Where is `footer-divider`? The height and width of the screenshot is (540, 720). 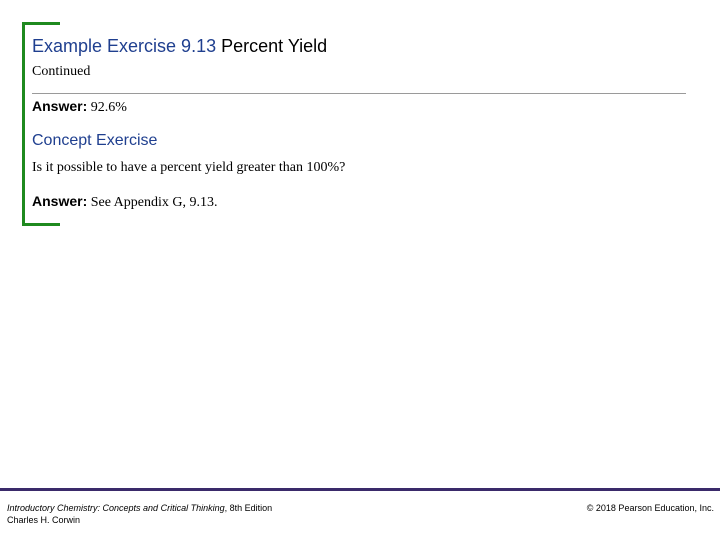 footer-divider is located at coordinates (360, 489).